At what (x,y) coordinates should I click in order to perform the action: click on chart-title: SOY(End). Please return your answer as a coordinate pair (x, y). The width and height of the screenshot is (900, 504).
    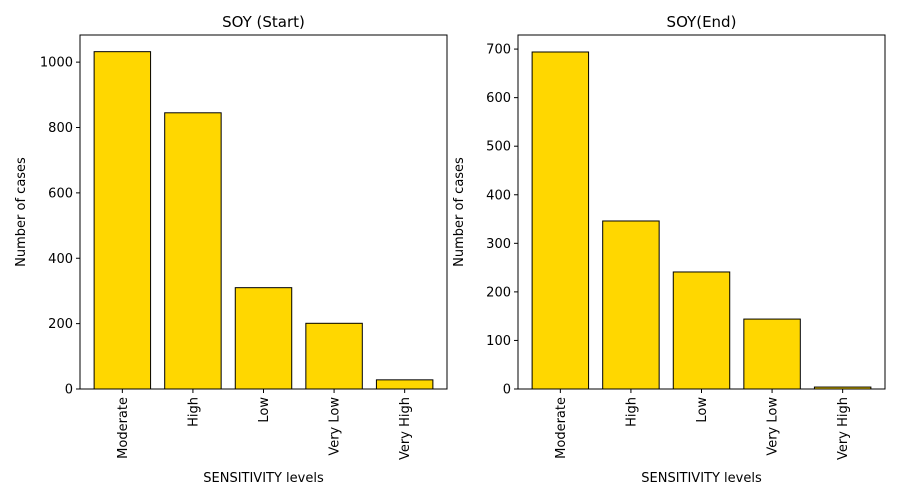
    Looking at the image, I should click on (702, 22).